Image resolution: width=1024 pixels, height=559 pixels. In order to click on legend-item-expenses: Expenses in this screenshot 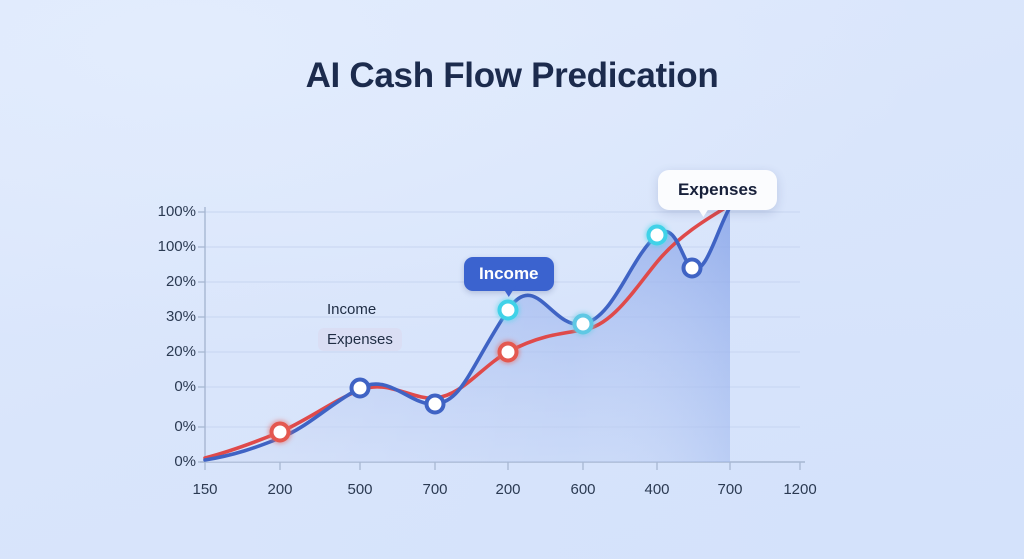, I will do `click(360, 339)`.